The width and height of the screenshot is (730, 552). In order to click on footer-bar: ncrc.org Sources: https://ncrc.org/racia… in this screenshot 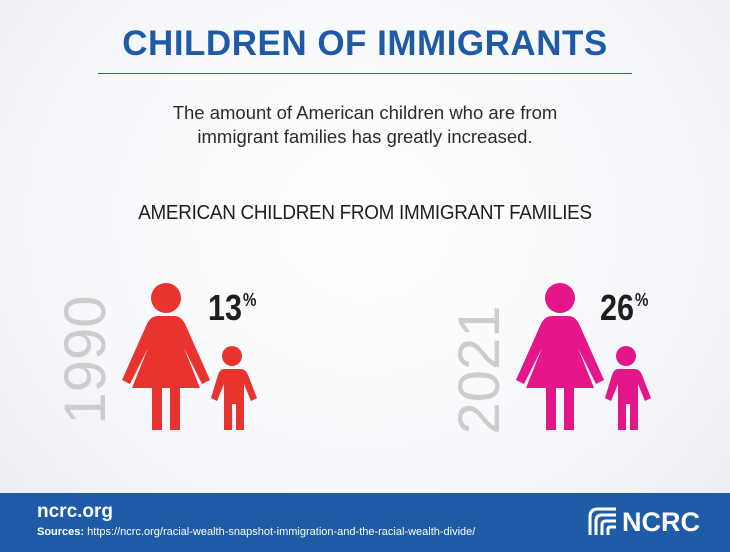, I will do `click(365, 522)`.